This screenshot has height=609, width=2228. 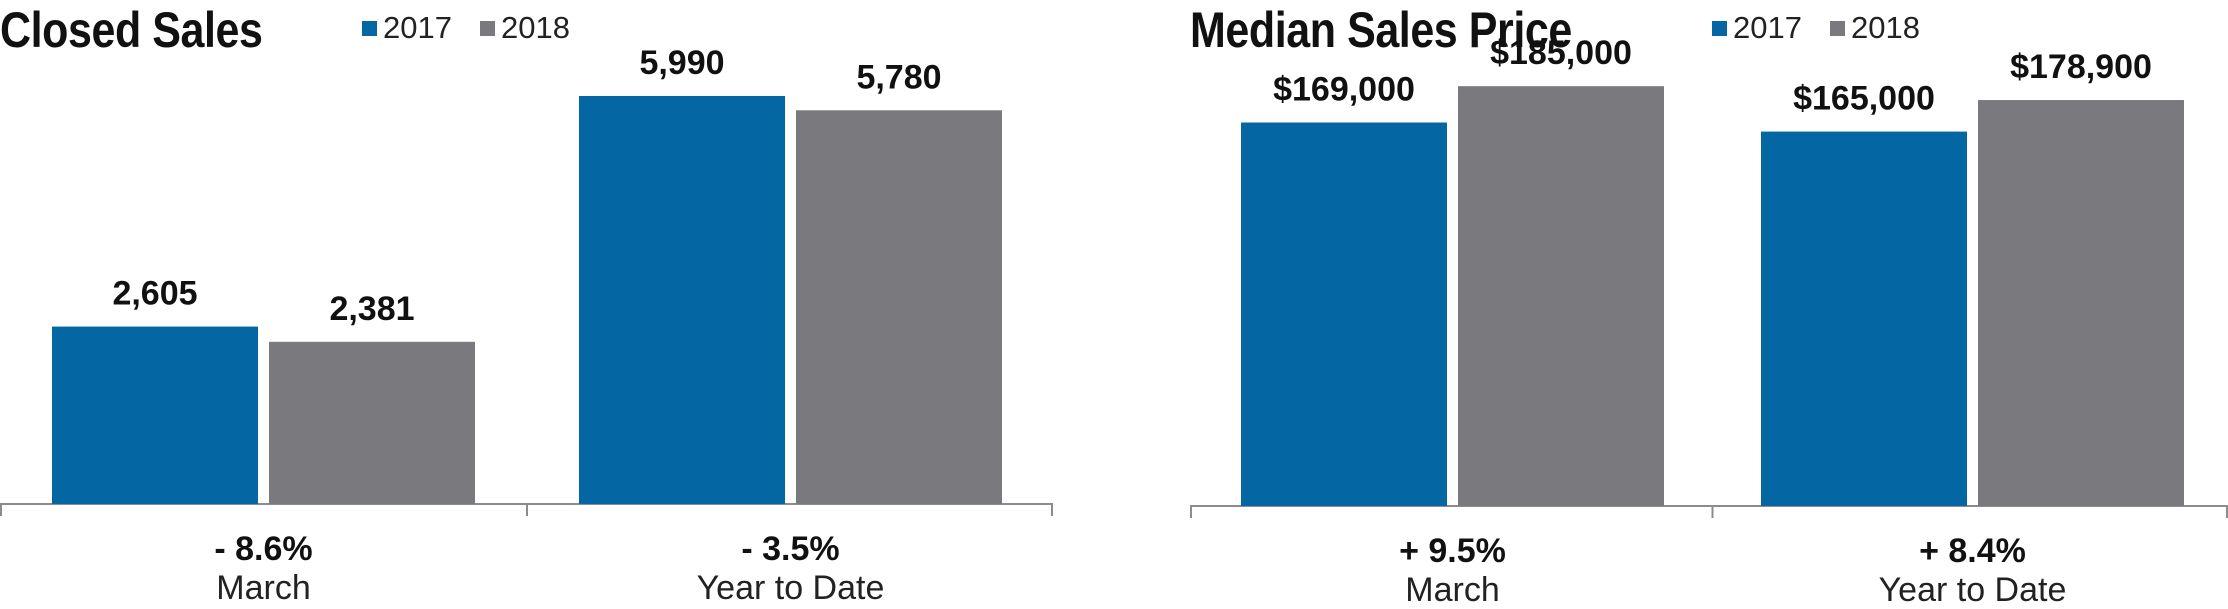 I want to click on closed-sales-legend: 2017 2018, so click(x=480, y=28).